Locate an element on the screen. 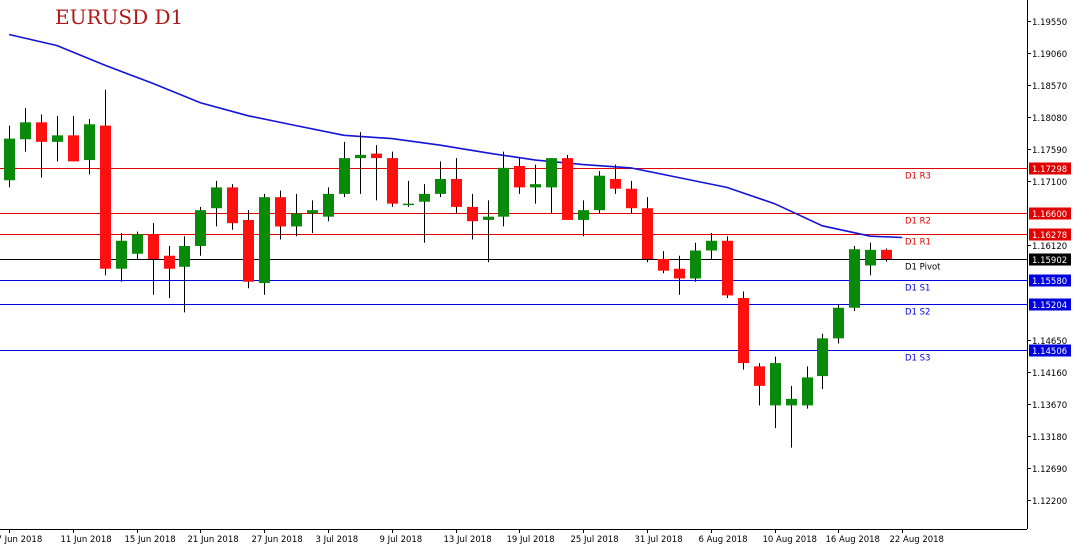  level-name-label: D1 S1 is located at coordinates (917, 289).